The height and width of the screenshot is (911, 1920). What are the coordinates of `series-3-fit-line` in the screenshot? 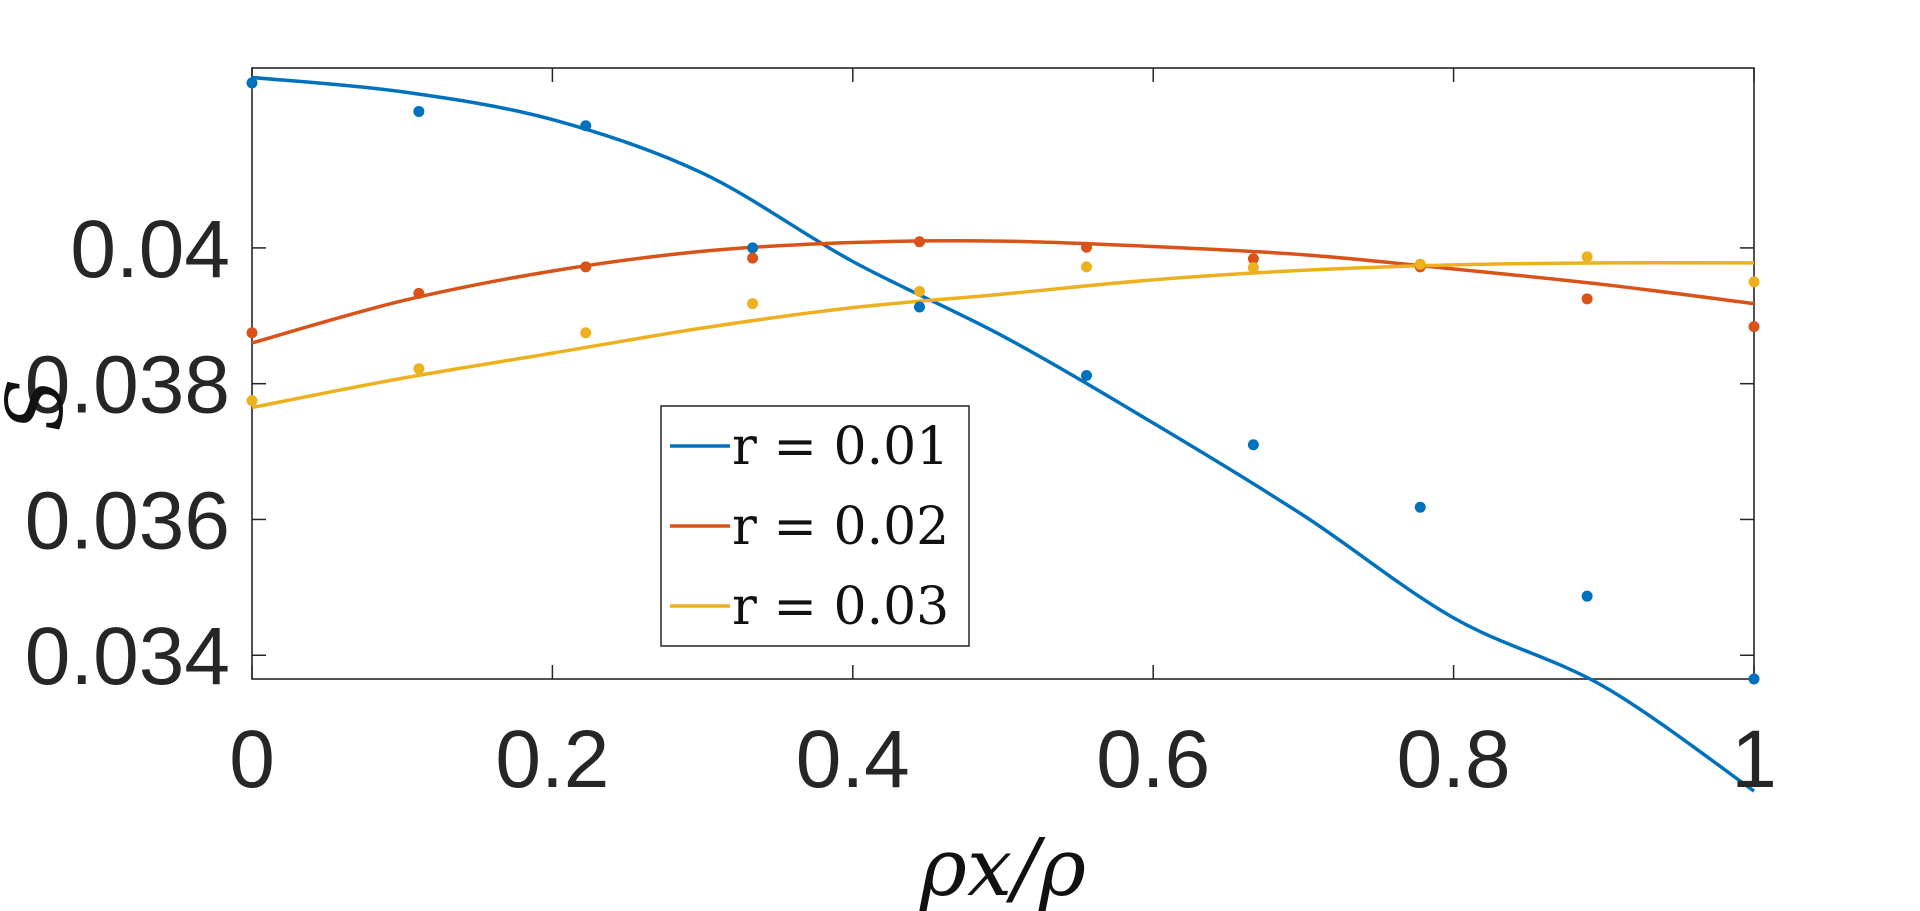 It's located at (1003, 335).